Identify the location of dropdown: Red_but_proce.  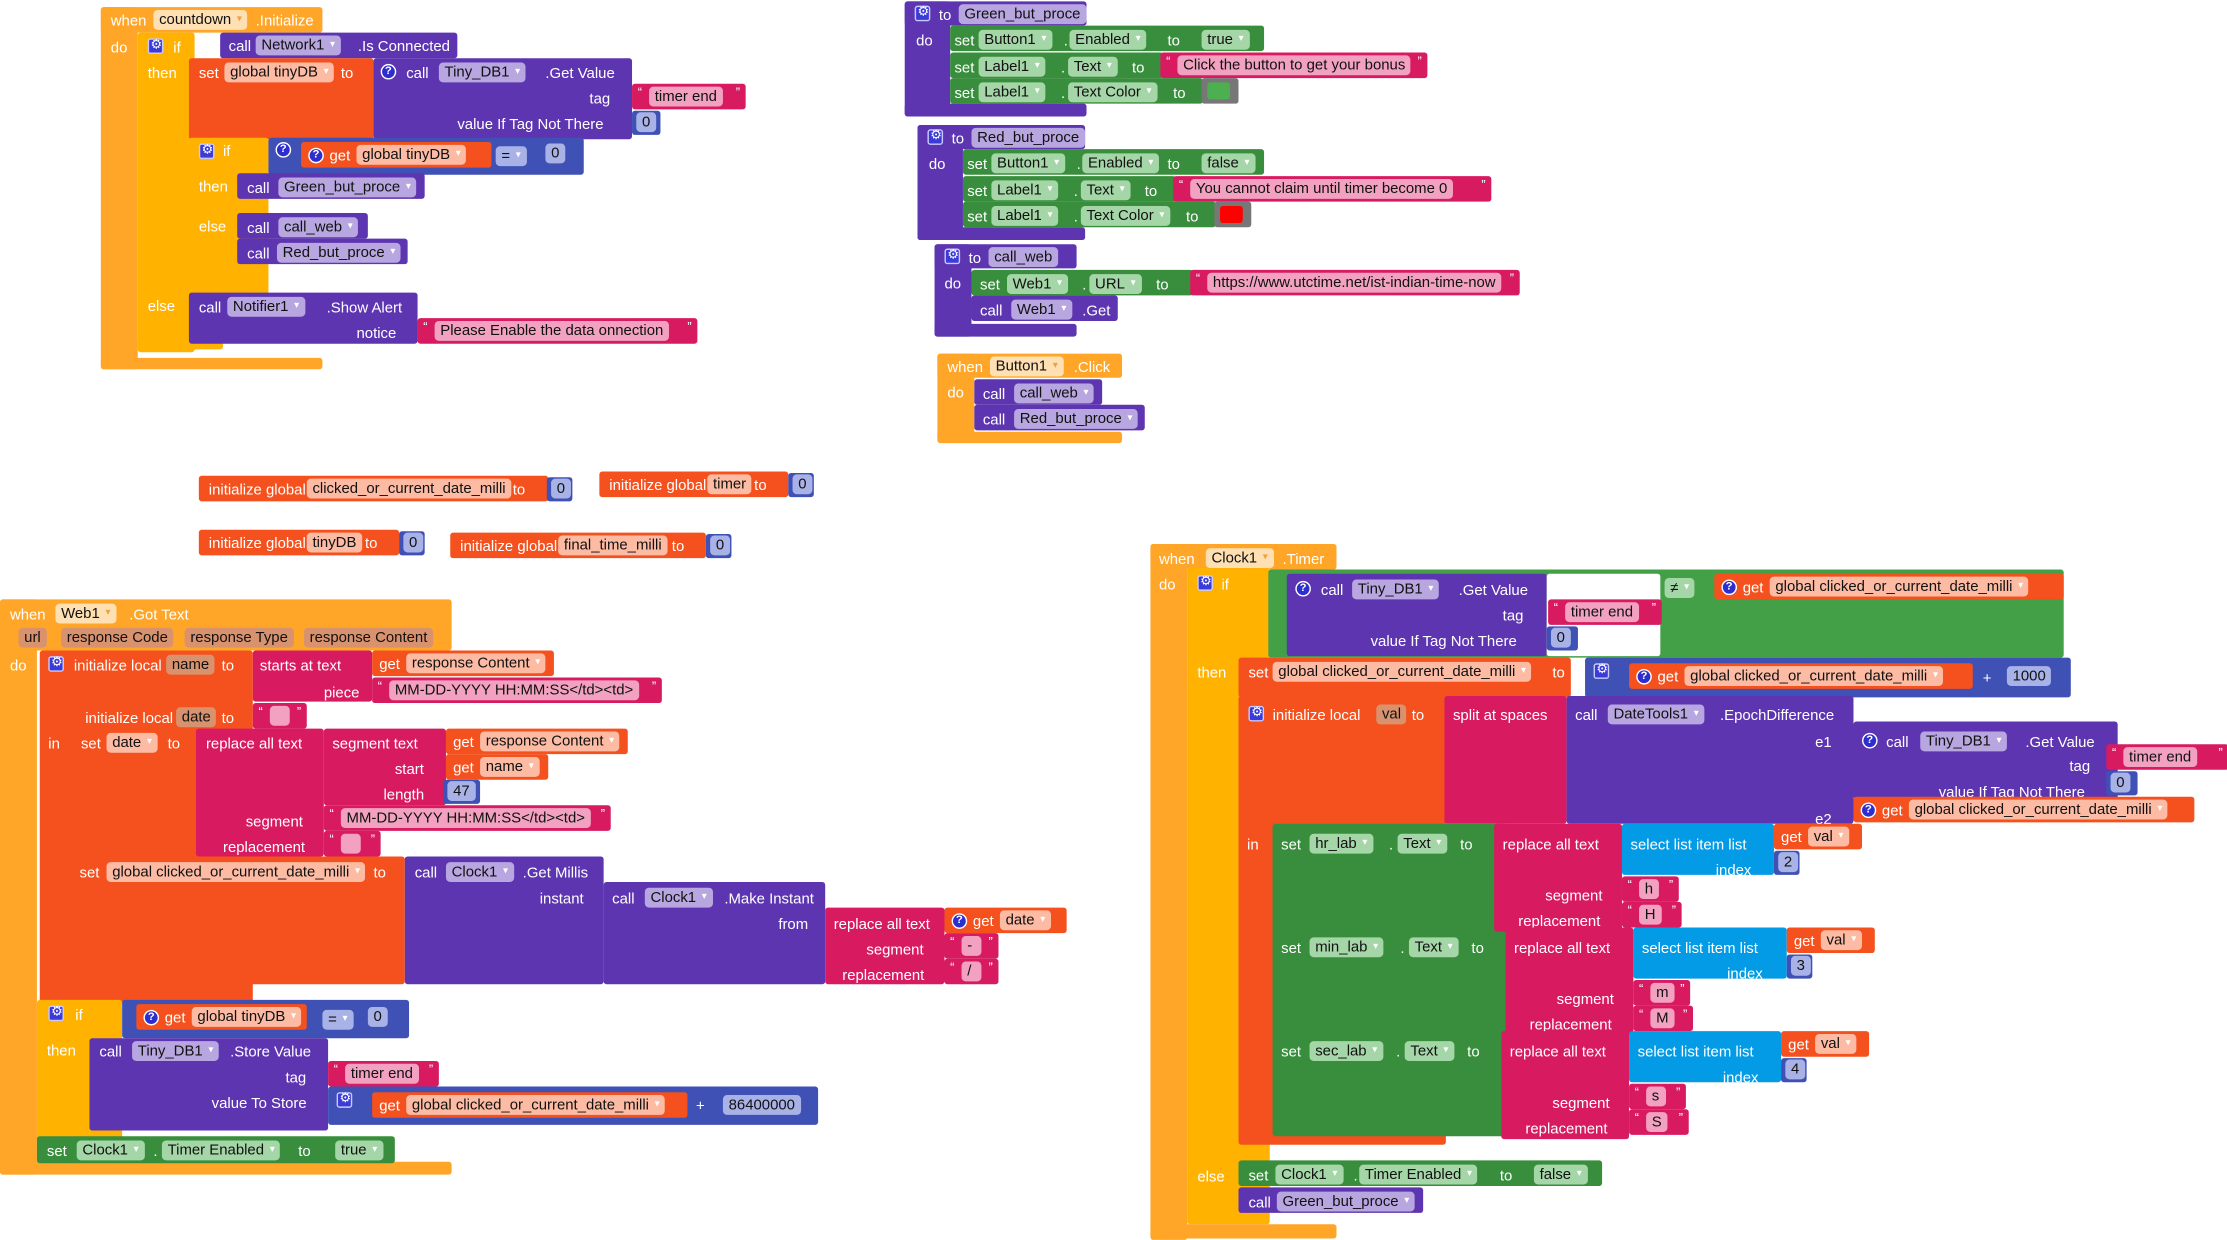
(338, 252).